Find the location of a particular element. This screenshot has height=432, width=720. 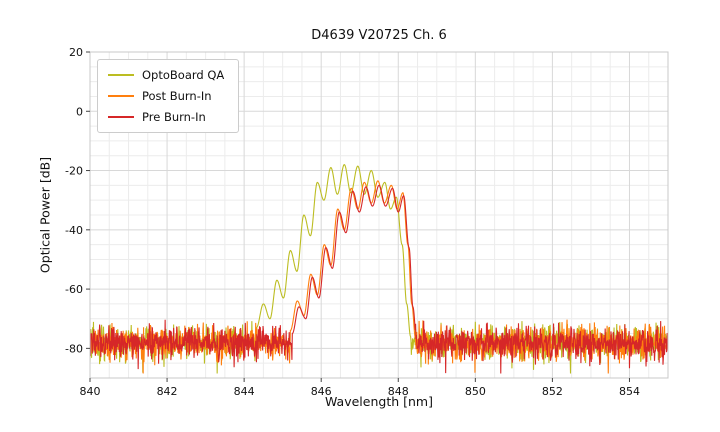

x-axis-label: Wavelength [nm] is located at coordinates (379, 401).